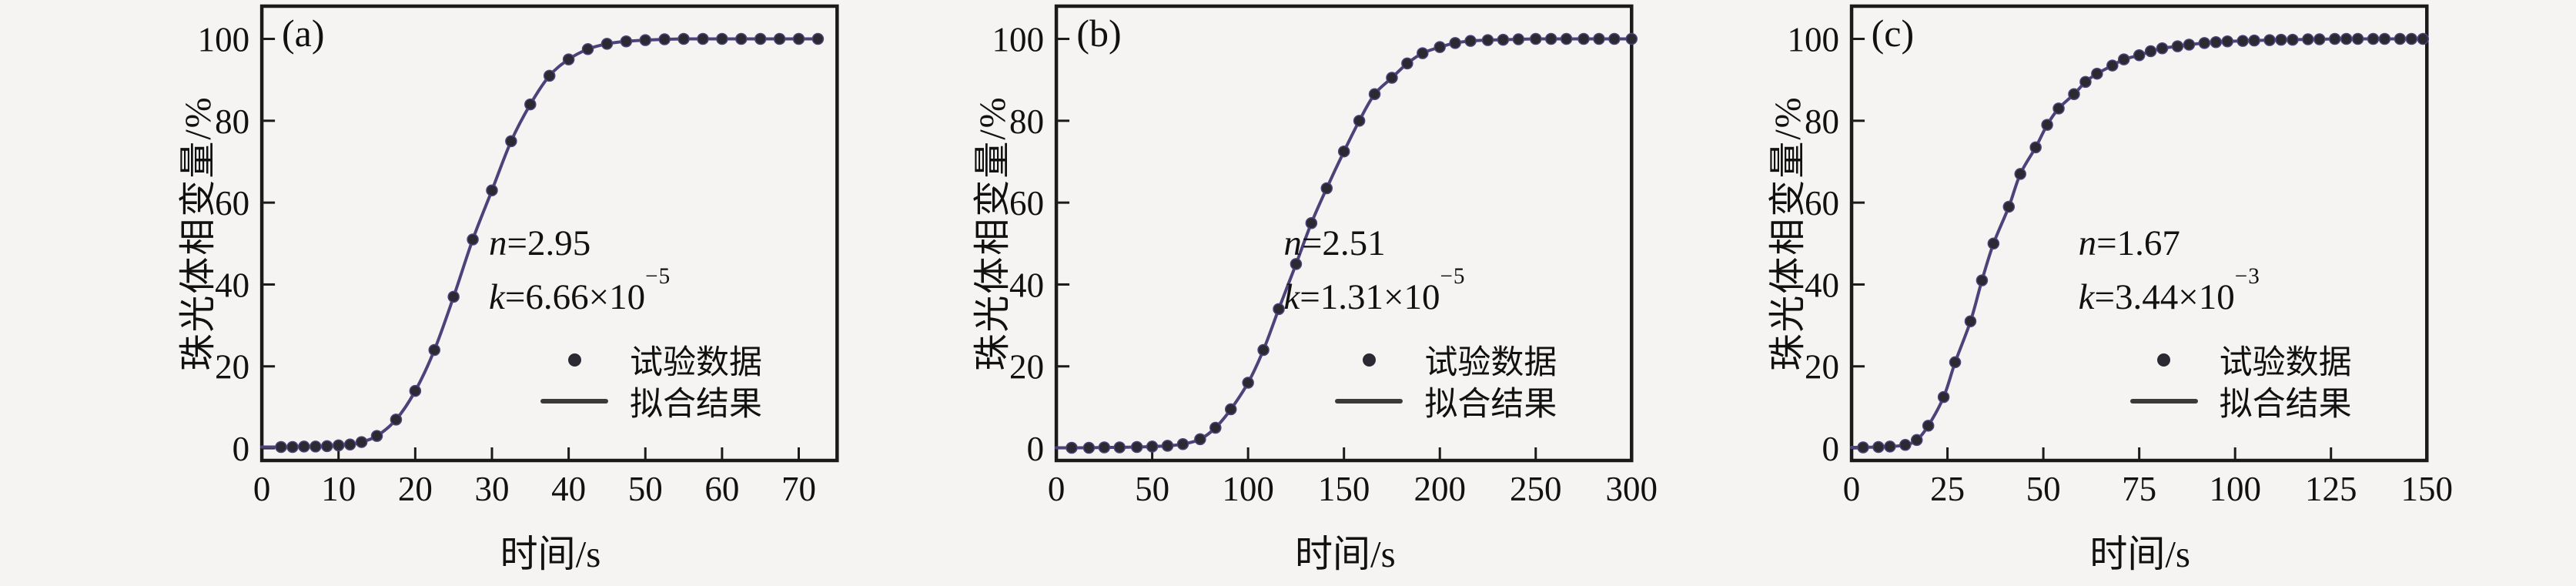 The height and width of the screenshot is (586, 2576). Describe the element at coordinates (550, 554) in the screenshot. I see `x-axis-label: 时间/s` at that location.